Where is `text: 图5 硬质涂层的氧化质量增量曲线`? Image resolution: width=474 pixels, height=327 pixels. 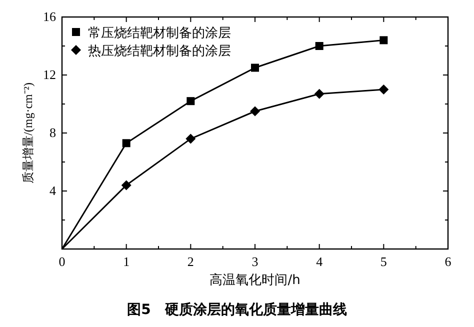 text: 图5 硬质涂层的氧化质量增量曲线 is located at coordinates (237, 309).